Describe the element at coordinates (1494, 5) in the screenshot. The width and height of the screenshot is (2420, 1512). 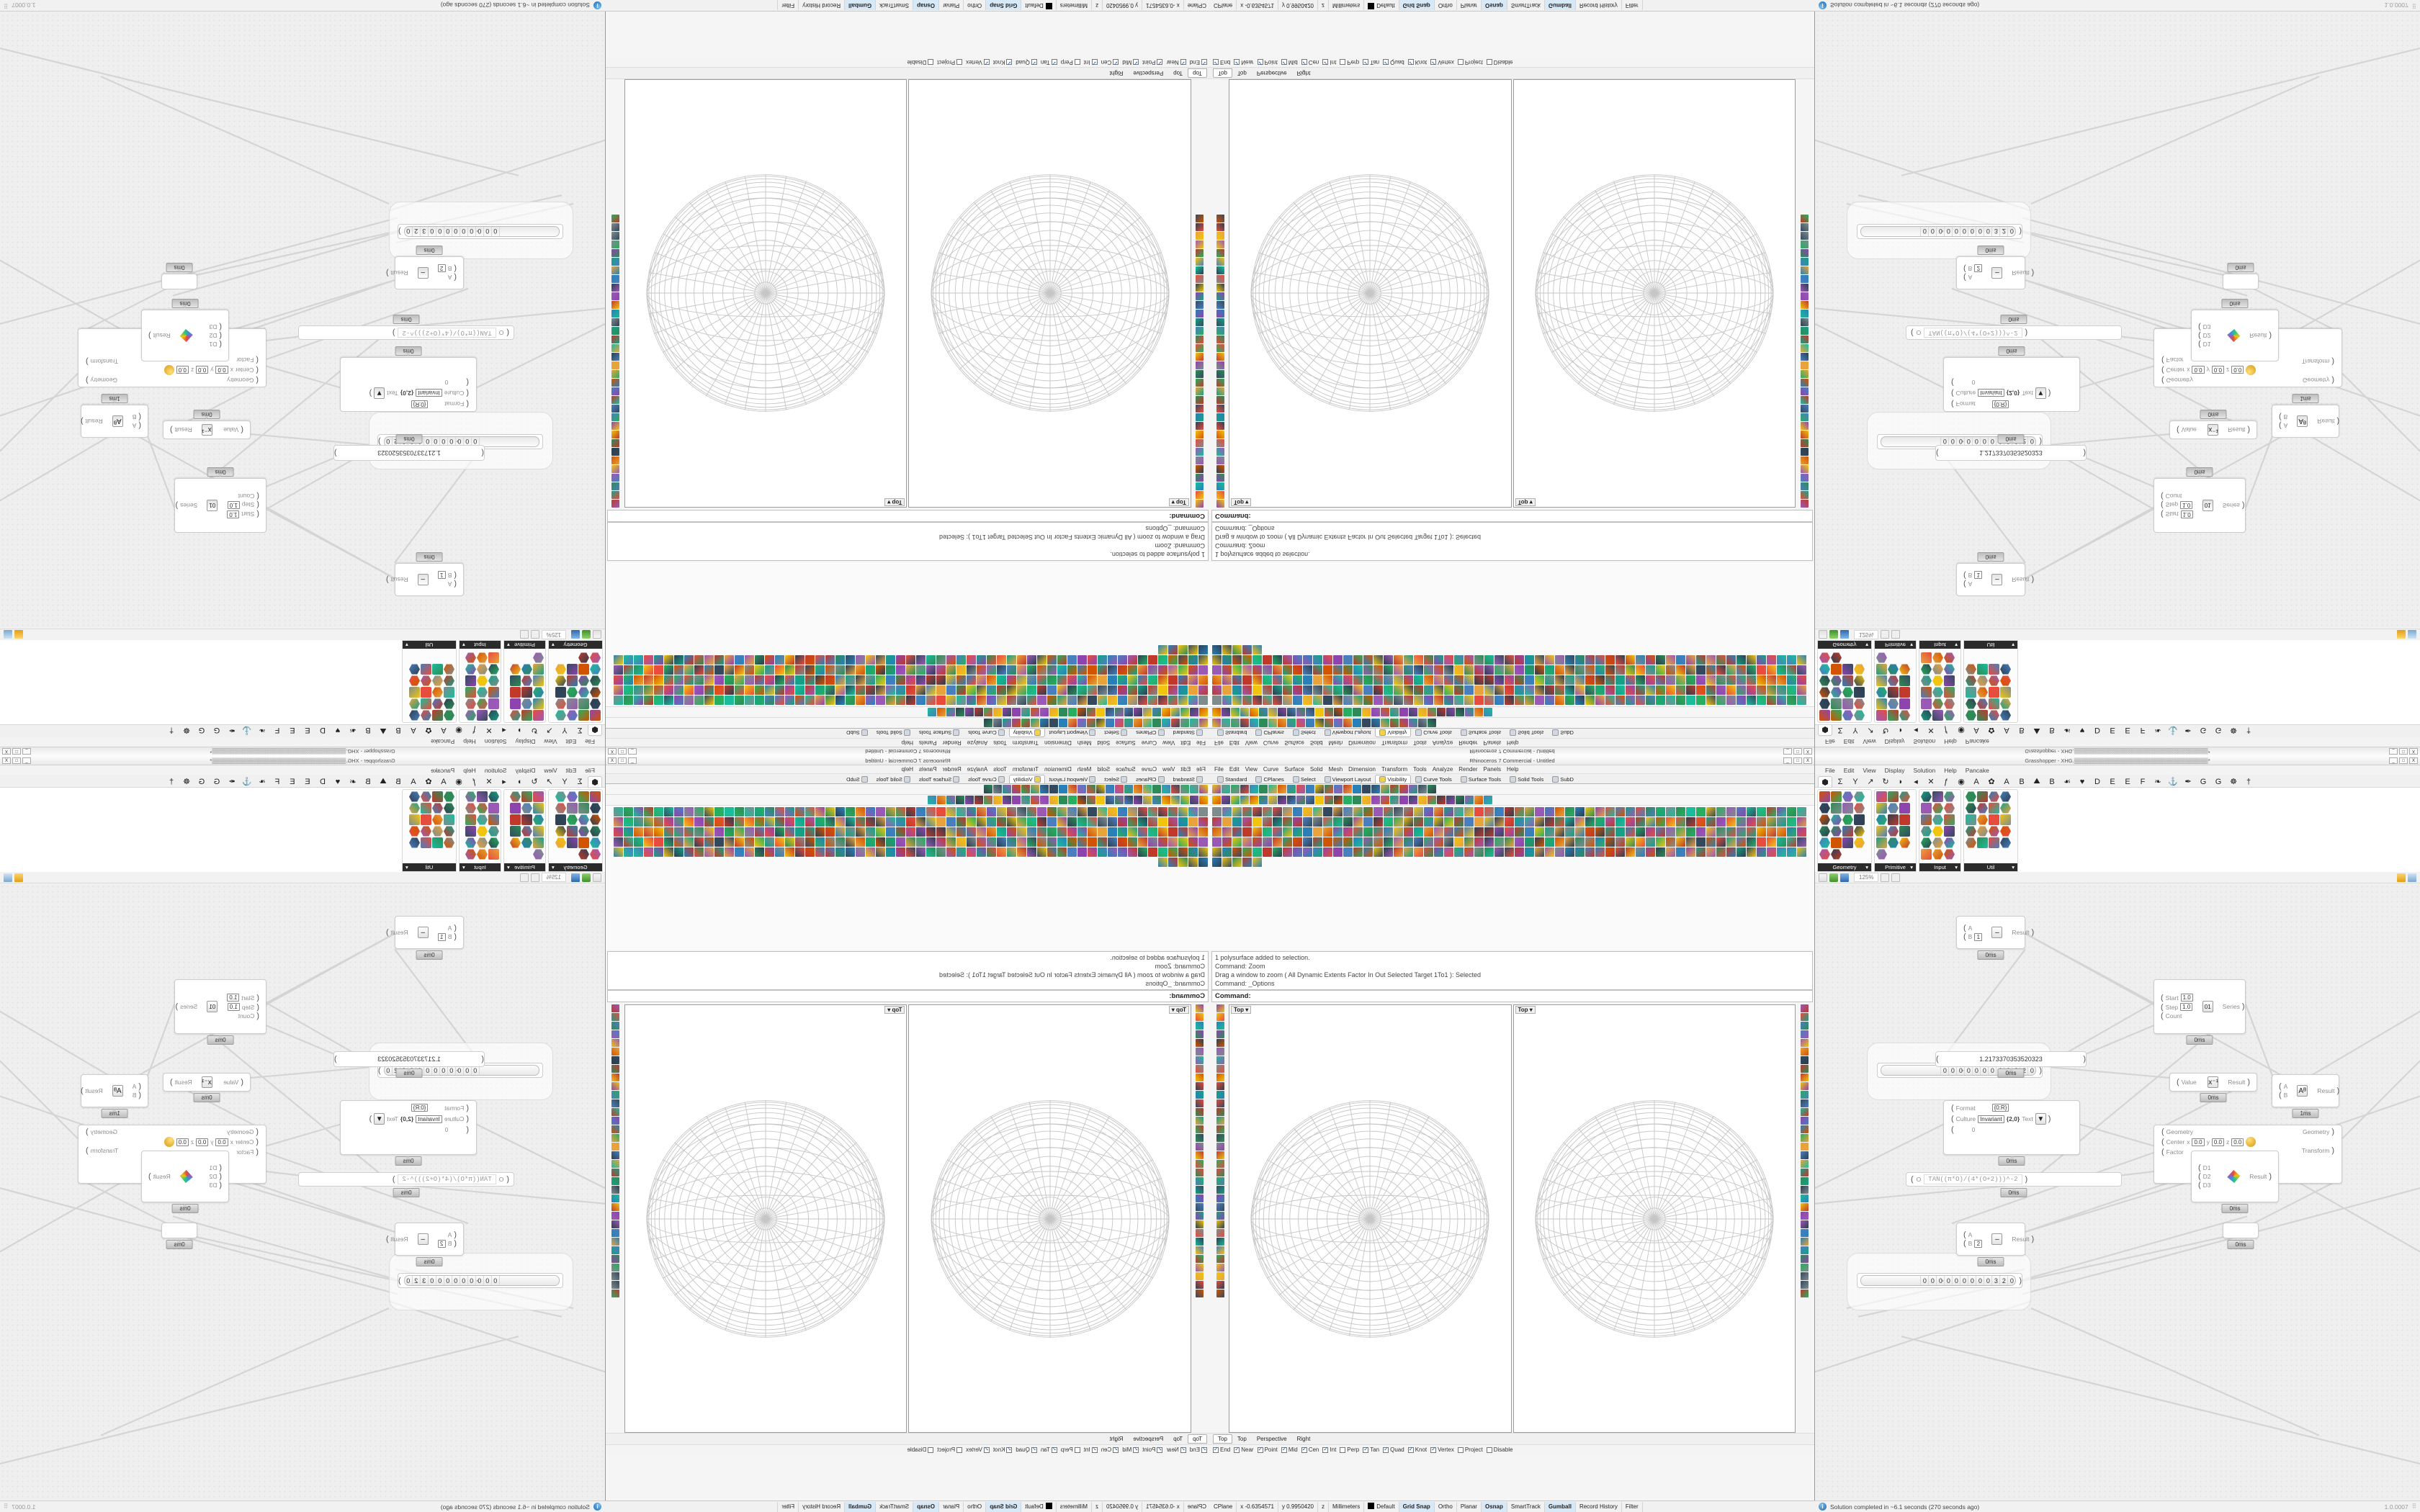
I see `status-toggle-osnap: Osnap` at that location.